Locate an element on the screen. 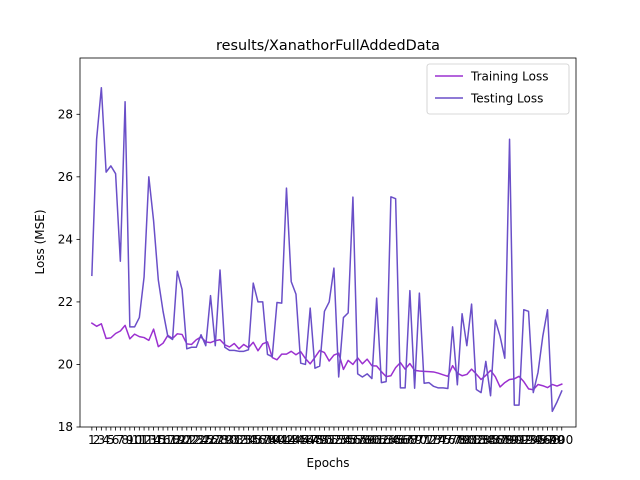 The image size is (640, 480). x-tick-label: 73 is located at coordinates (433, 440).